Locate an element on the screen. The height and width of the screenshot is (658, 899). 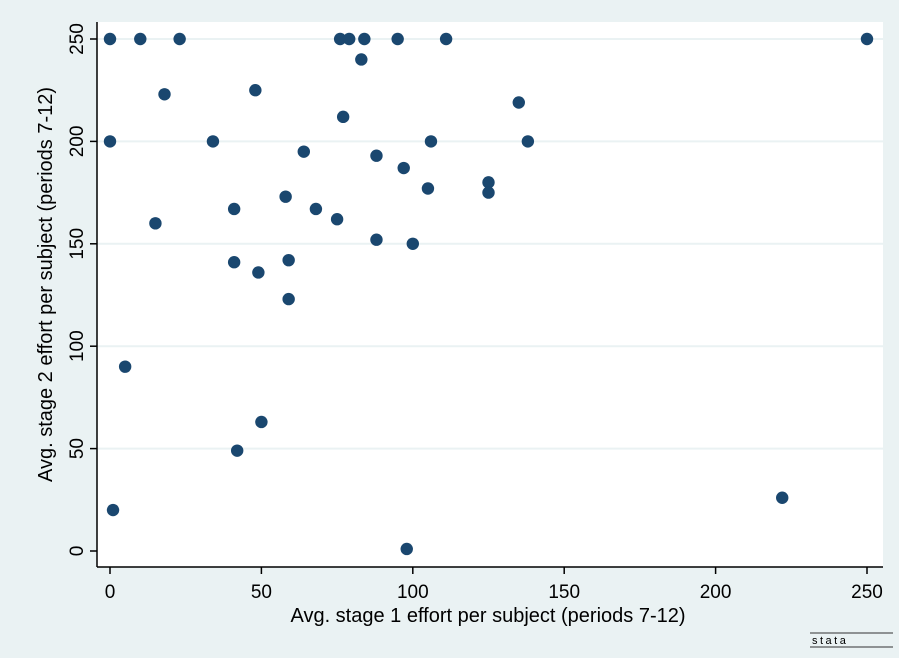
y-tick-label: 100 is located at coordinates (77, 346).